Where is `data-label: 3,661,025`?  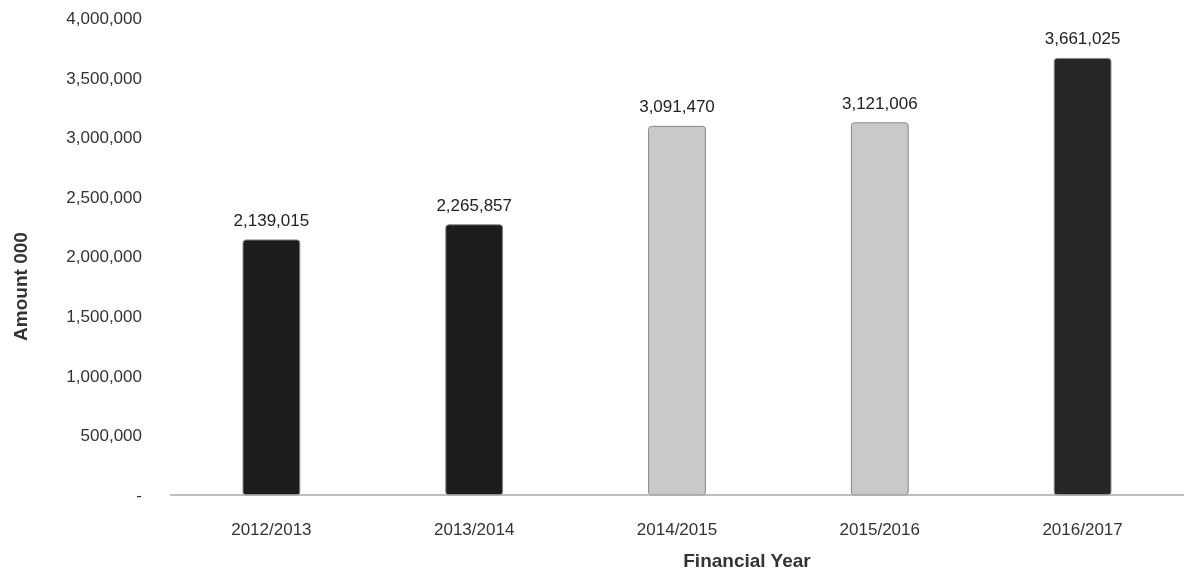
data-label: 3,661,025 is located at coordinates (1082, 39).